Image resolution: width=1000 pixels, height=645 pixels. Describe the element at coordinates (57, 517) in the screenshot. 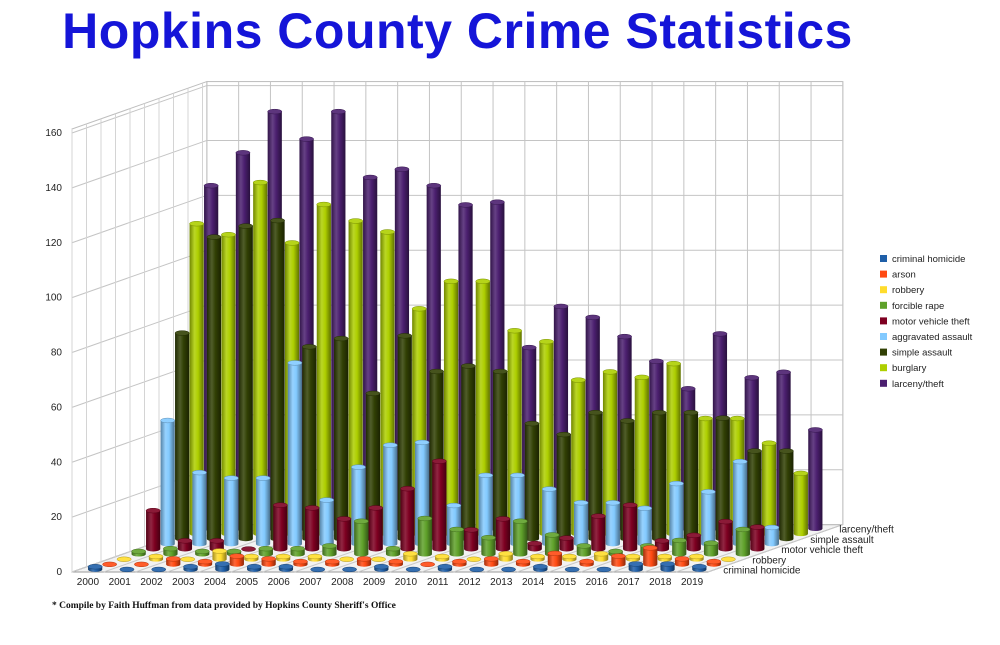

I see `y-tick-label: 20` at that location.